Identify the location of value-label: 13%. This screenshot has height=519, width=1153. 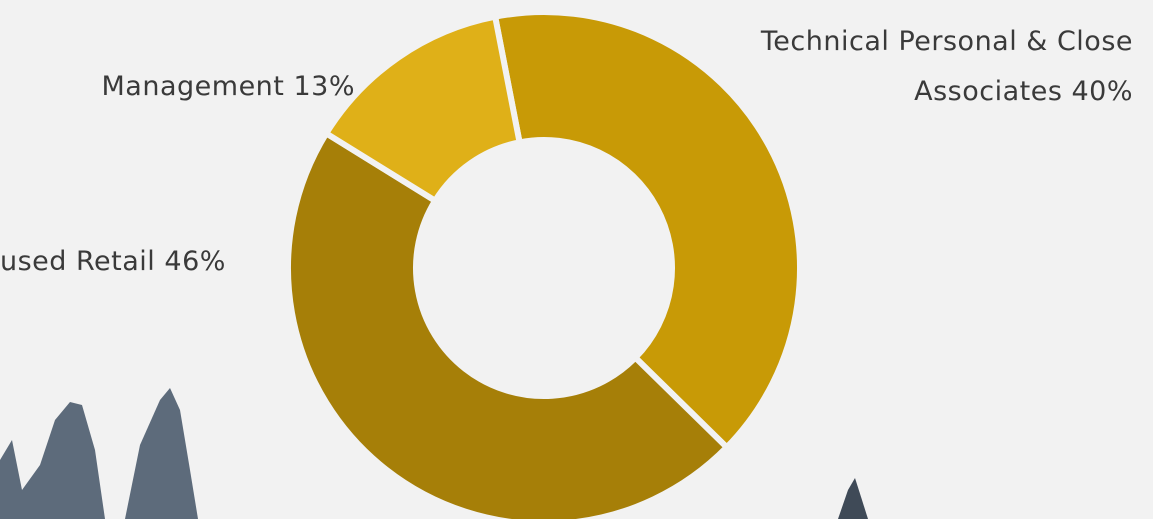
(324, 86).